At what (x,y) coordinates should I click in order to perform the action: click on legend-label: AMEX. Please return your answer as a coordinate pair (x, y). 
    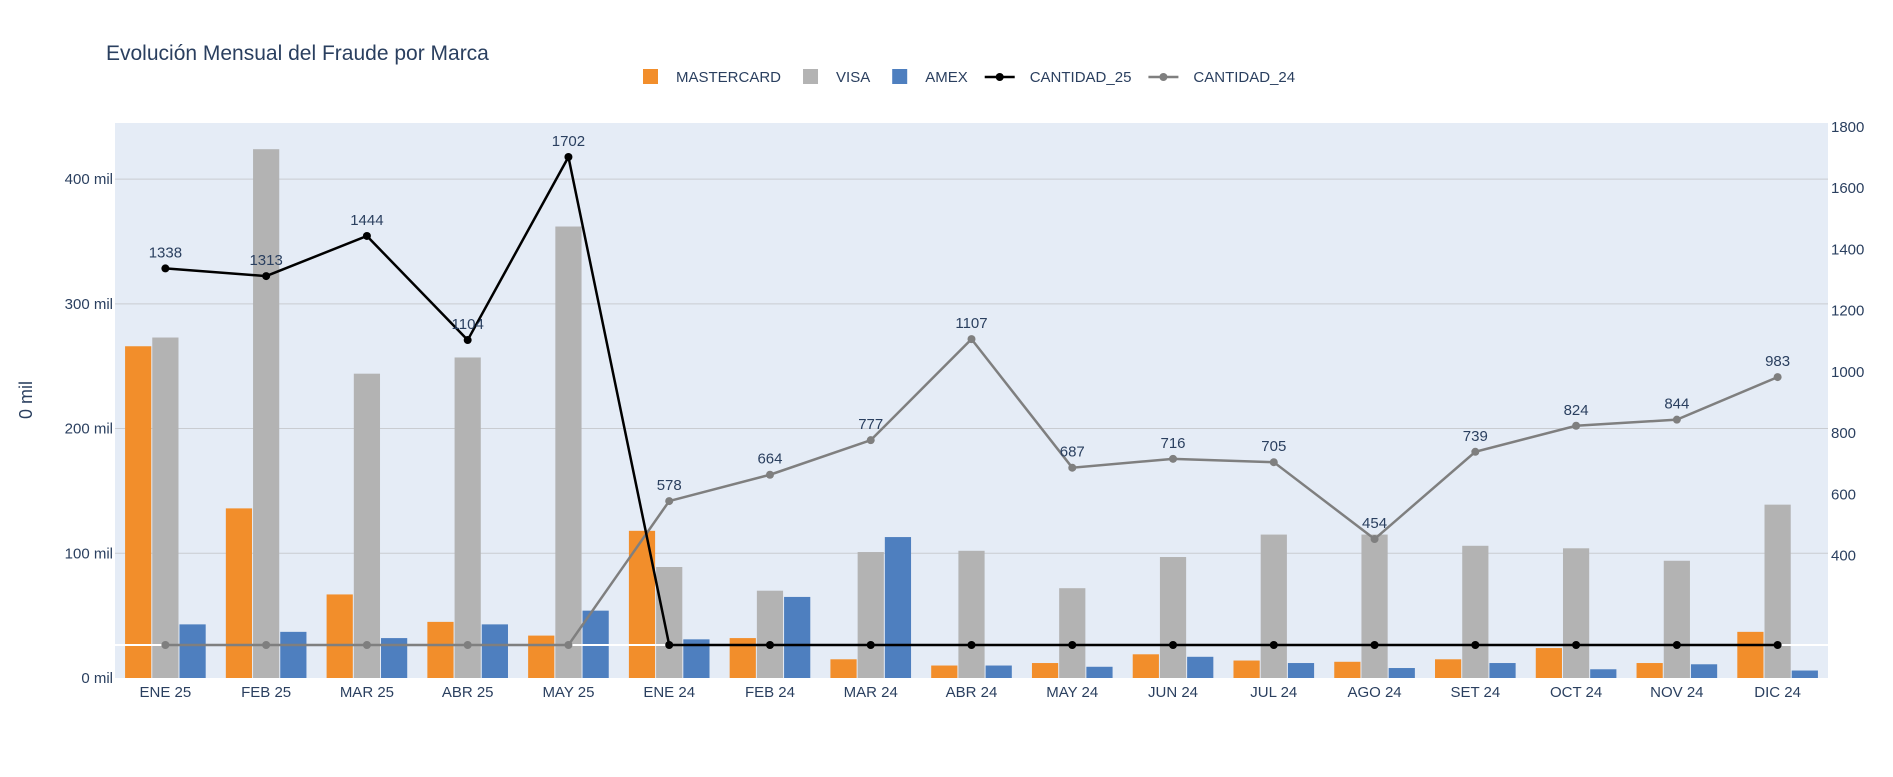
    Looking at the image, I should click on (946, 77).